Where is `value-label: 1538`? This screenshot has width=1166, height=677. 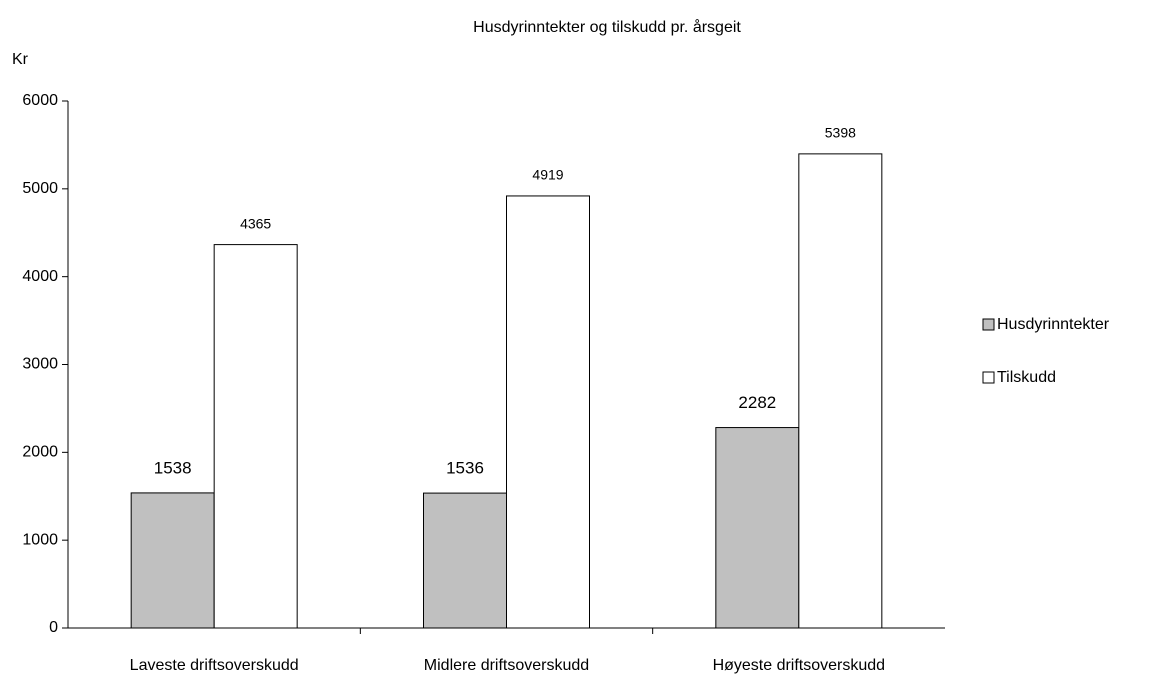 value-label: 1538 is located at coordinates (173, 467).